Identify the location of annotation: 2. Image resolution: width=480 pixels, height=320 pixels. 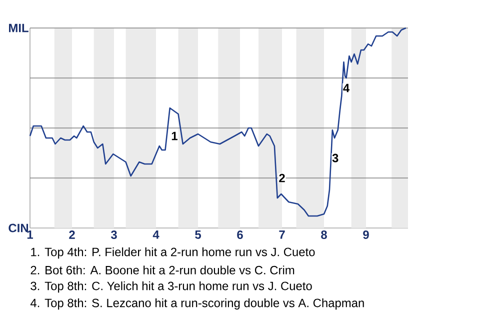
(282, 178).